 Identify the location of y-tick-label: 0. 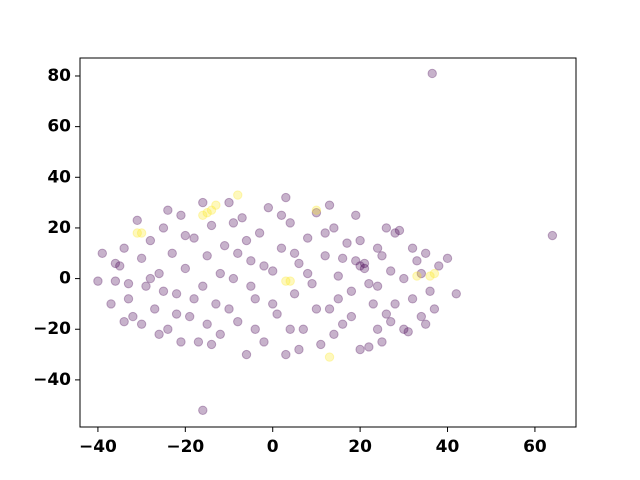
(65, 279).